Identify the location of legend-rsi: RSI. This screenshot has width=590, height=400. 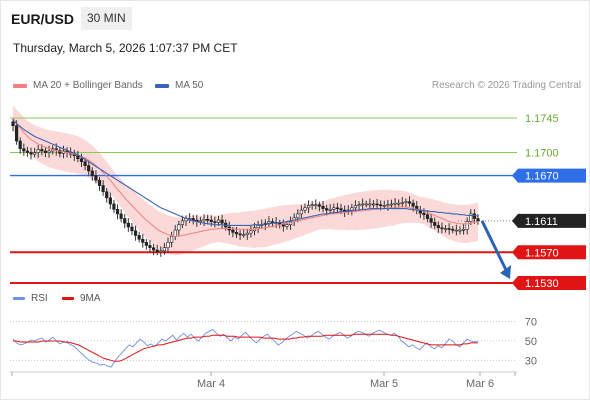
(30, 298).